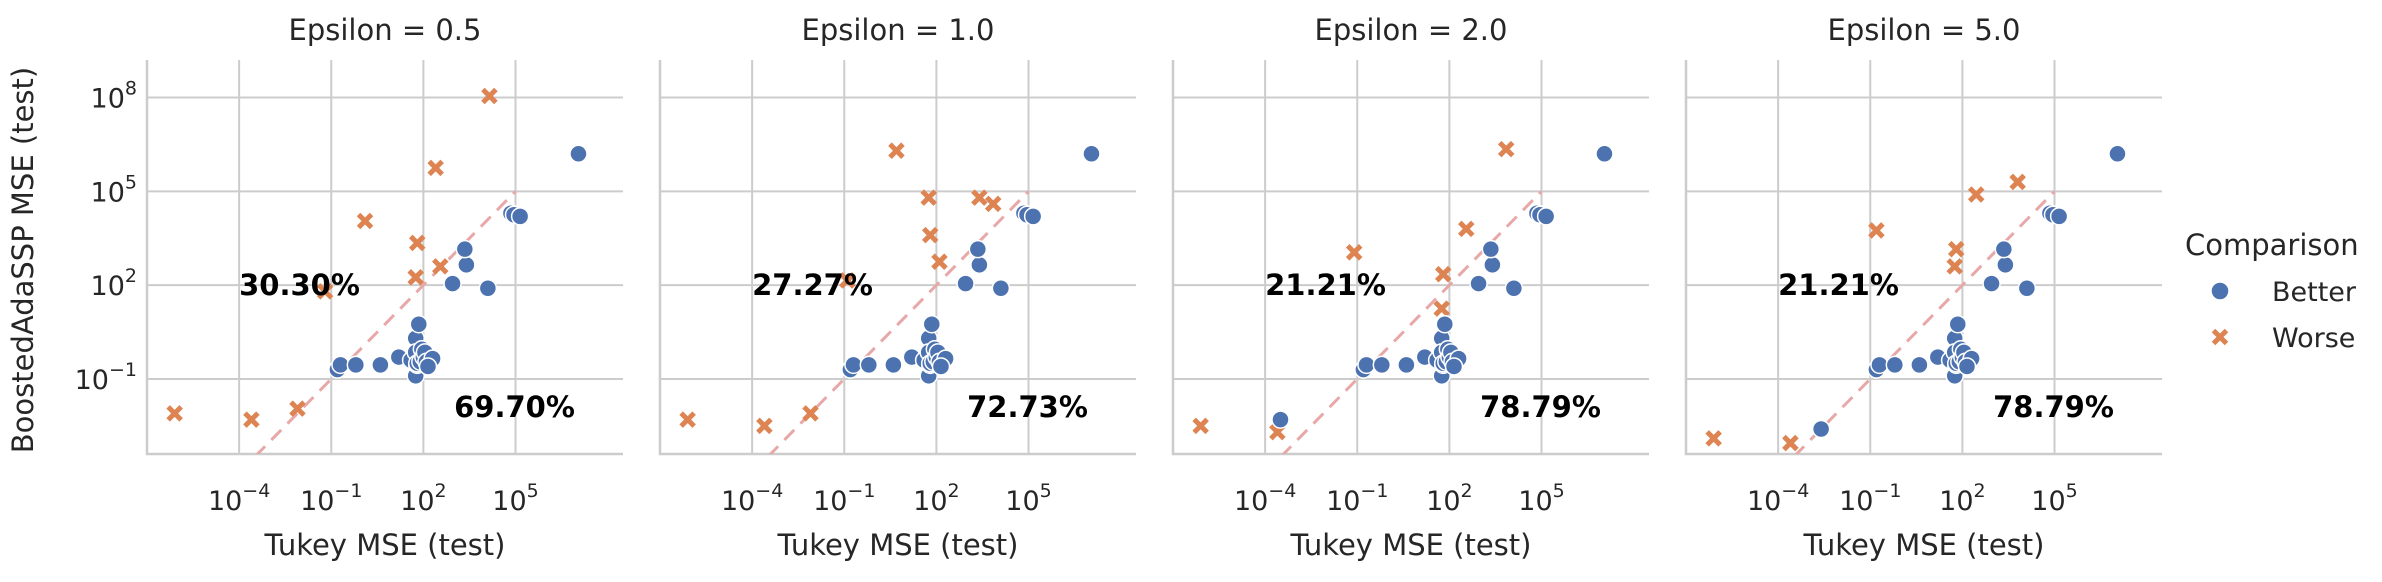 This screenshot has width=2382, height=582. I want to click on legend-title: Comparison, so click(2272, 245).